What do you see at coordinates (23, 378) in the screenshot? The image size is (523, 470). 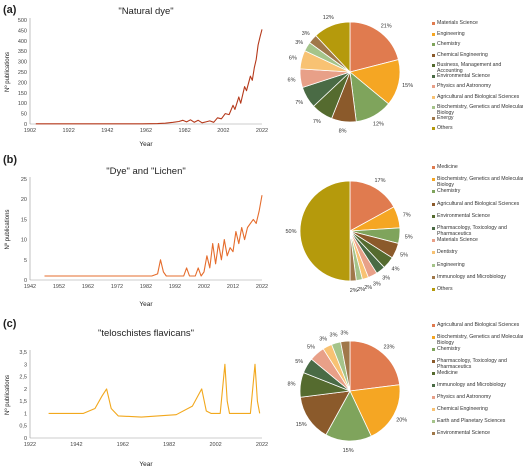 I see `y-tick-label: 2,5` at bounding box center [23, 378].